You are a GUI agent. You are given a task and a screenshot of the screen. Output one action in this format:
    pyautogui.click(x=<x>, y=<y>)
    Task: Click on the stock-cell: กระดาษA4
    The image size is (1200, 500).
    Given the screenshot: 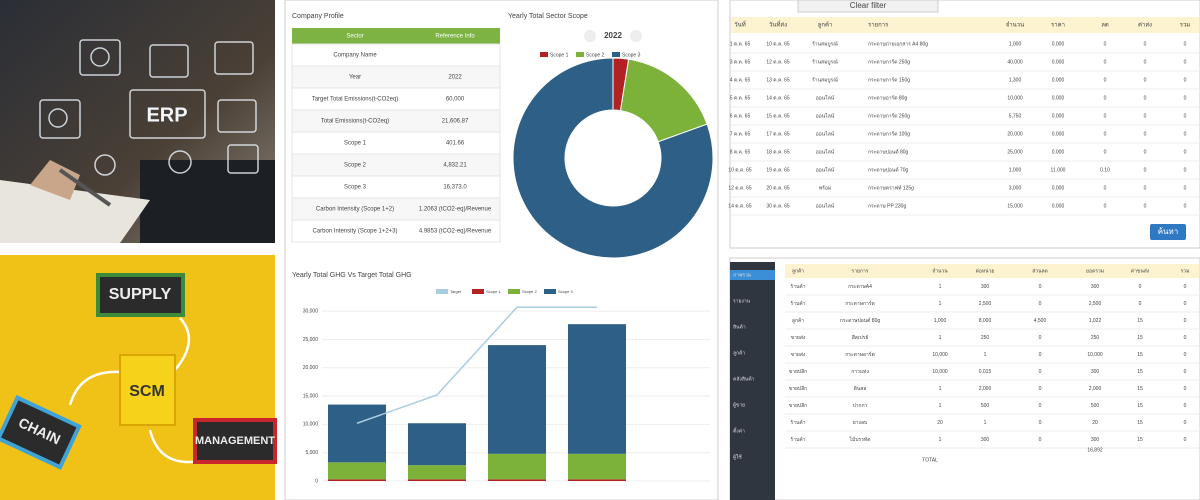 What is the action you would take?
    pyautogui.click(x=860, y=287)
    